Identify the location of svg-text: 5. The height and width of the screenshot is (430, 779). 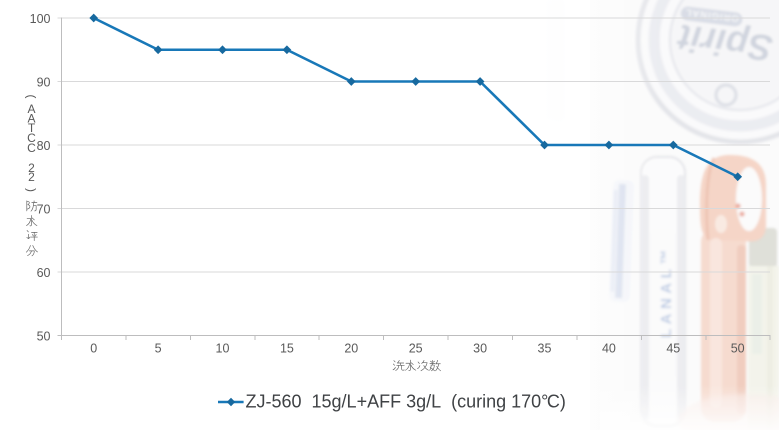
(158, 349).